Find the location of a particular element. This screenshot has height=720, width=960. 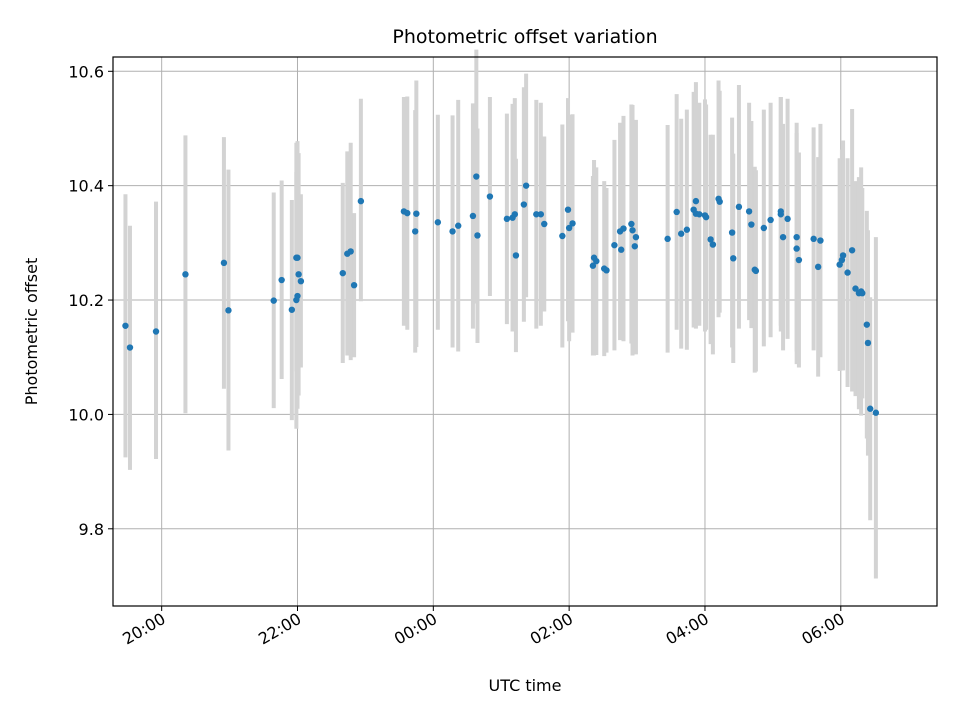

y-tick-label: 10.4 is located at coordinates (86, 186).